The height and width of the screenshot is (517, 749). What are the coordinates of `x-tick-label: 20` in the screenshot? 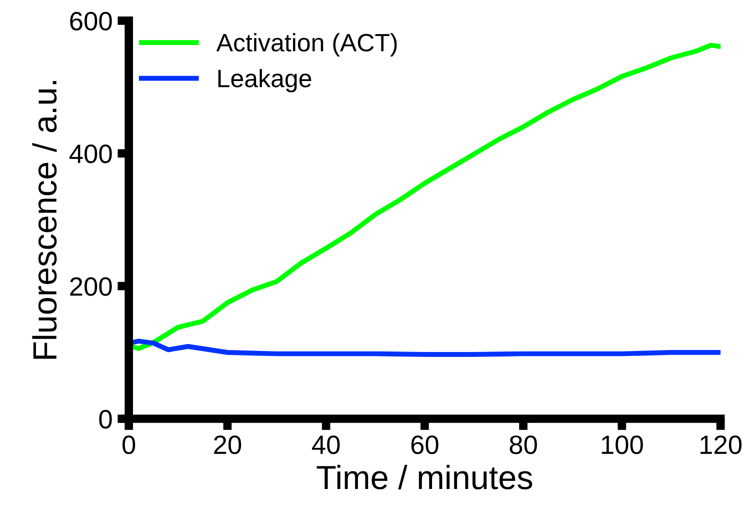 It's located at (228, 444).